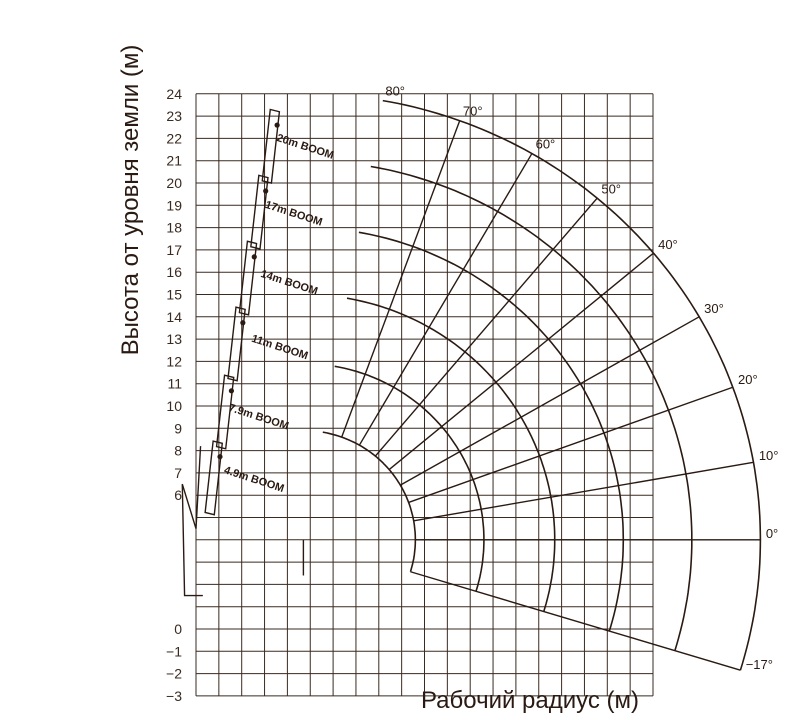 The width and height of the screenshot is (800, 720). I want to click on angle-label: 70°, so click(473, 111).